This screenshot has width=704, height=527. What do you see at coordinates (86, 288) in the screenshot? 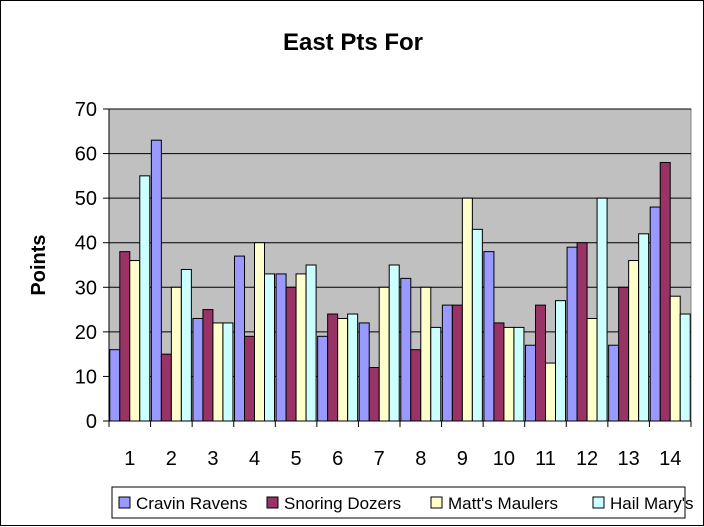
I see `y-tick-label: 30` at bounding box center [86, 288].